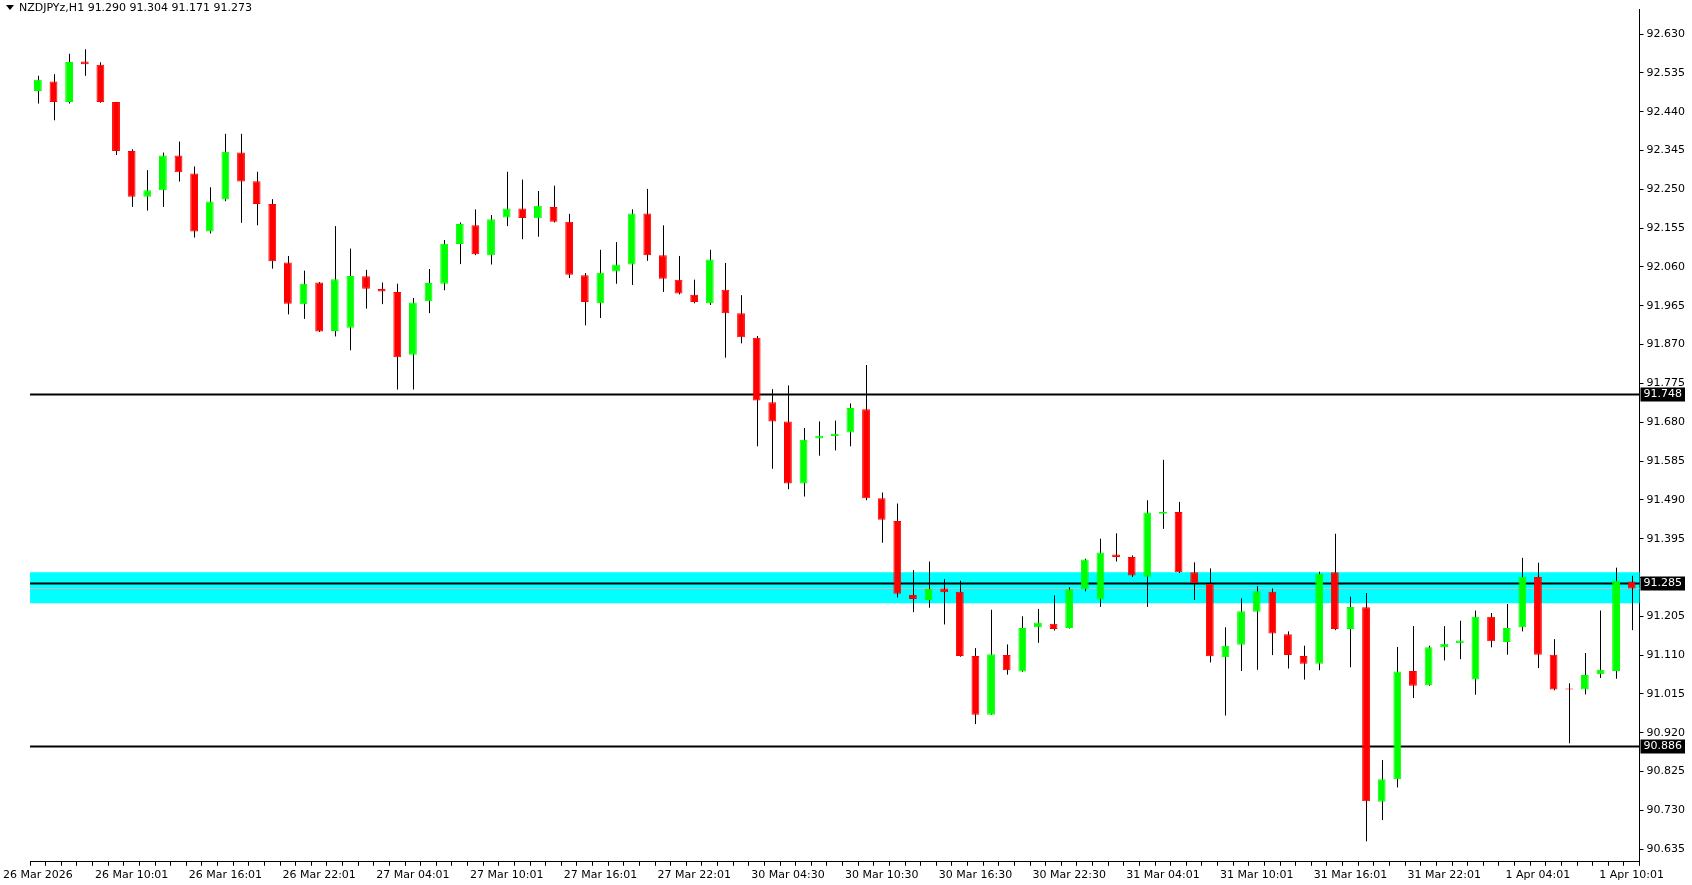 This screenshot has height=885, width=1692. Describe the element at coordinates (1256, 875) in the screenshot. I see `x-tick-label: 31 Mar 10:01` at that location.